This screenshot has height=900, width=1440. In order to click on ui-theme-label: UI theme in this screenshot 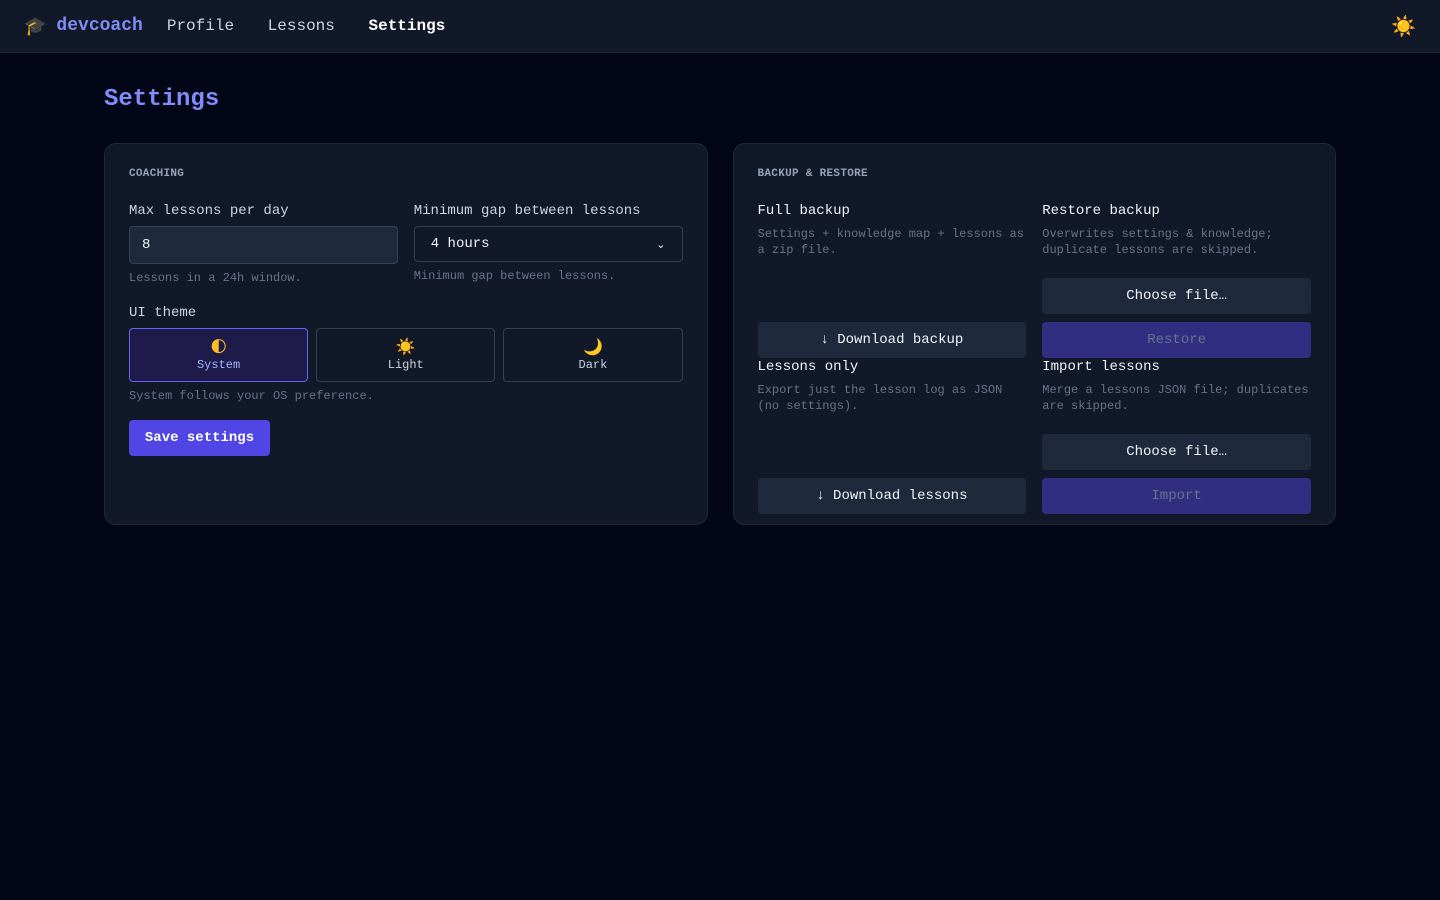, I will do `click(163, 313)`.